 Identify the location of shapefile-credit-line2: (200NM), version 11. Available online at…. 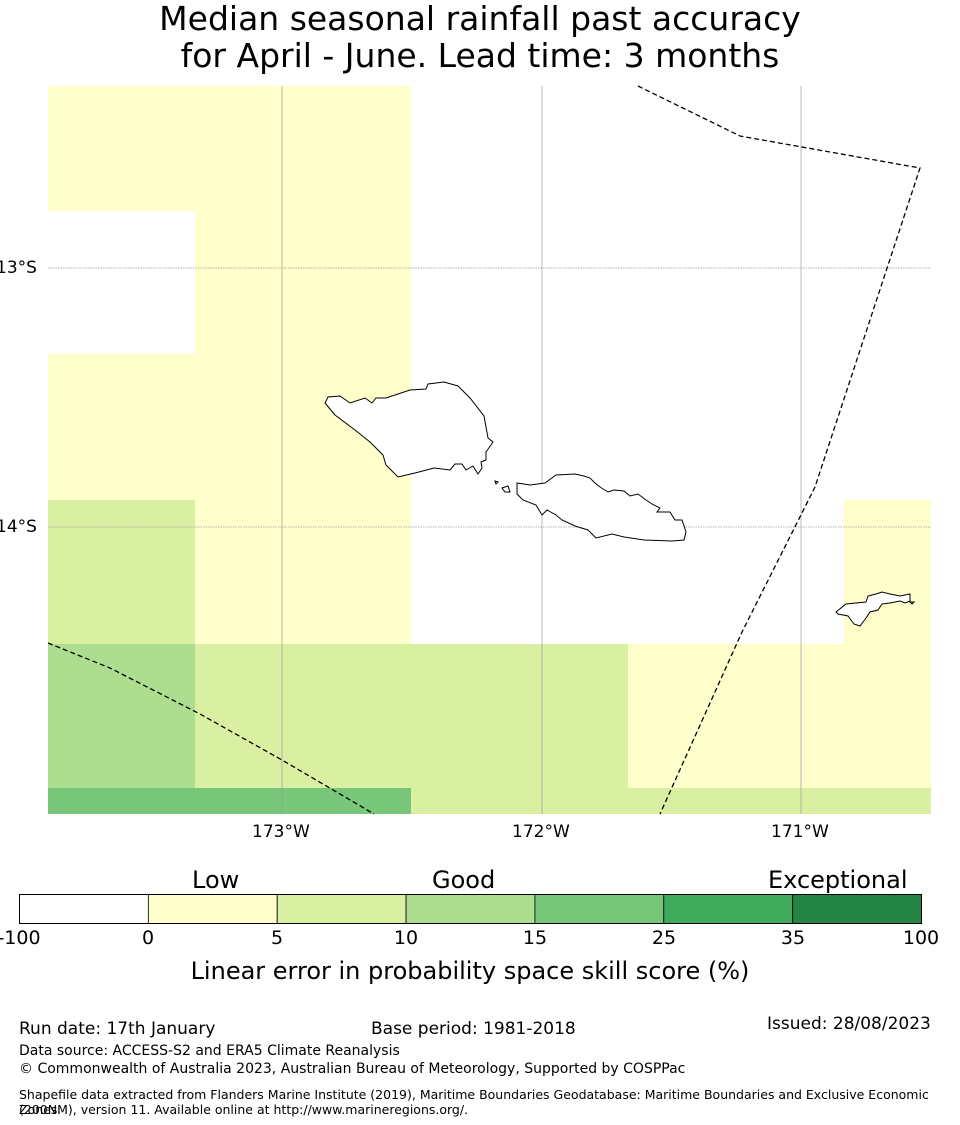
(244, 1109).